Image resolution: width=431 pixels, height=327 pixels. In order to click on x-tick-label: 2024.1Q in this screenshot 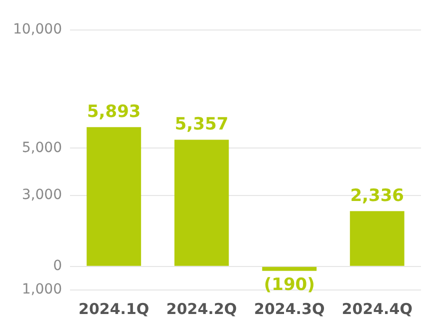, I will do `click(114, 309)`.